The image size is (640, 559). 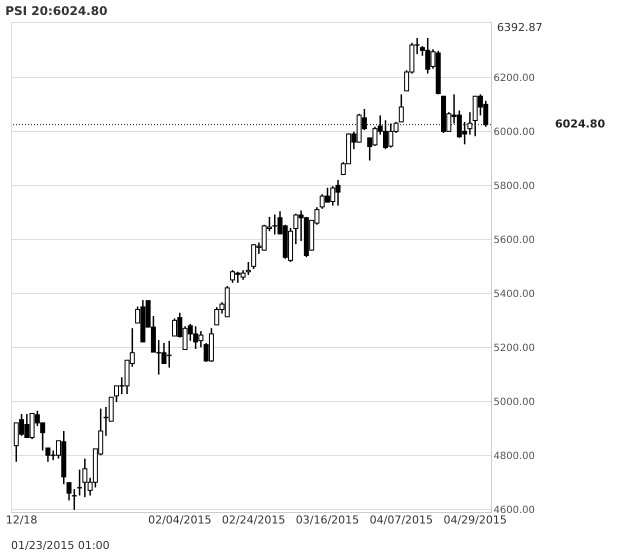 I want to click on x-tick-label: 02/24/2015, so click(x=254, y=520).